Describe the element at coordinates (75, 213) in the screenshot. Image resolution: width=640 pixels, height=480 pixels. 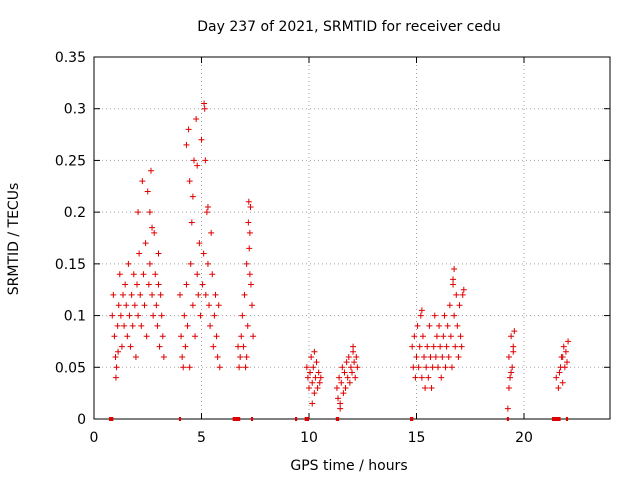
I see `y-tick-label: 0.2` at that location.